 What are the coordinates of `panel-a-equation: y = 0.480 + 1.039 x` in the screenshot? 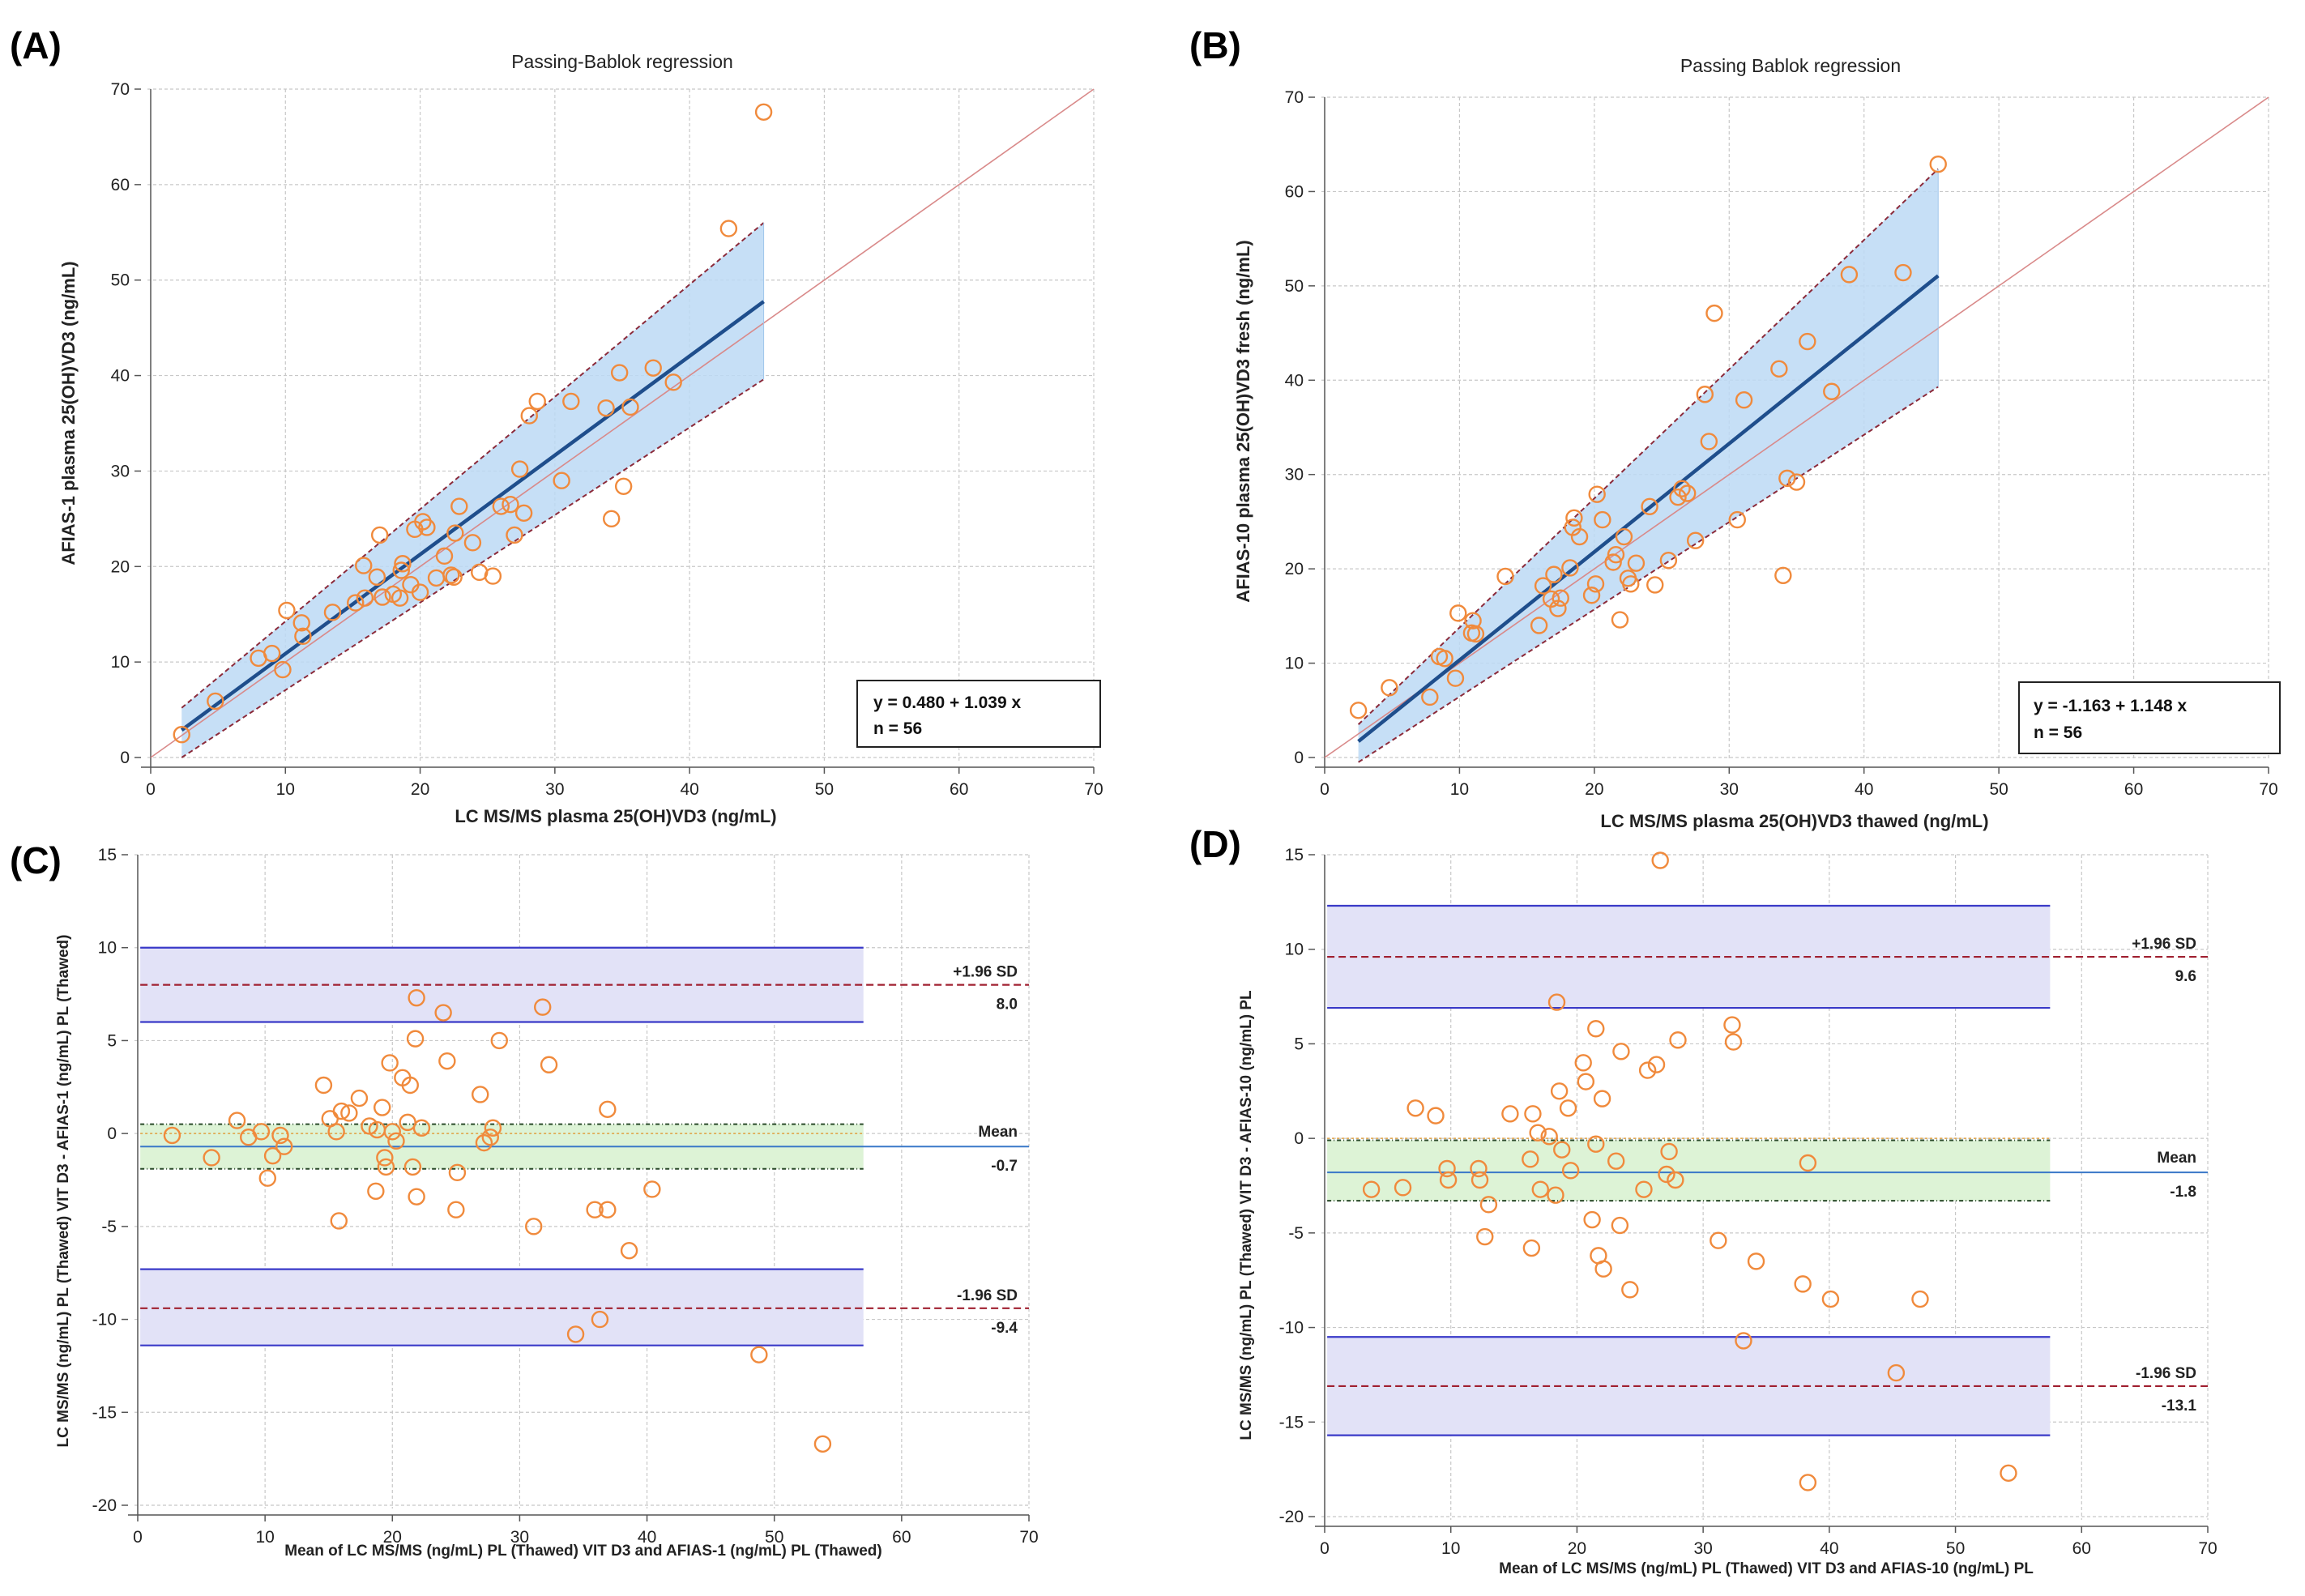 It's located at (947, 702).